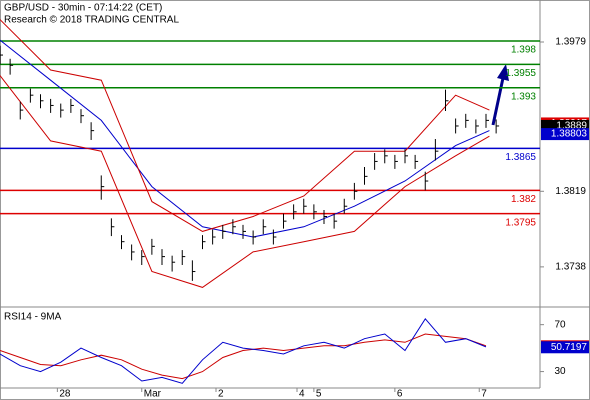 The width and height of the screenshot is (590, 400). Describe the element at coordinates (400, 394) in the screenshot. I see `x-tick-label: 6` at that location.